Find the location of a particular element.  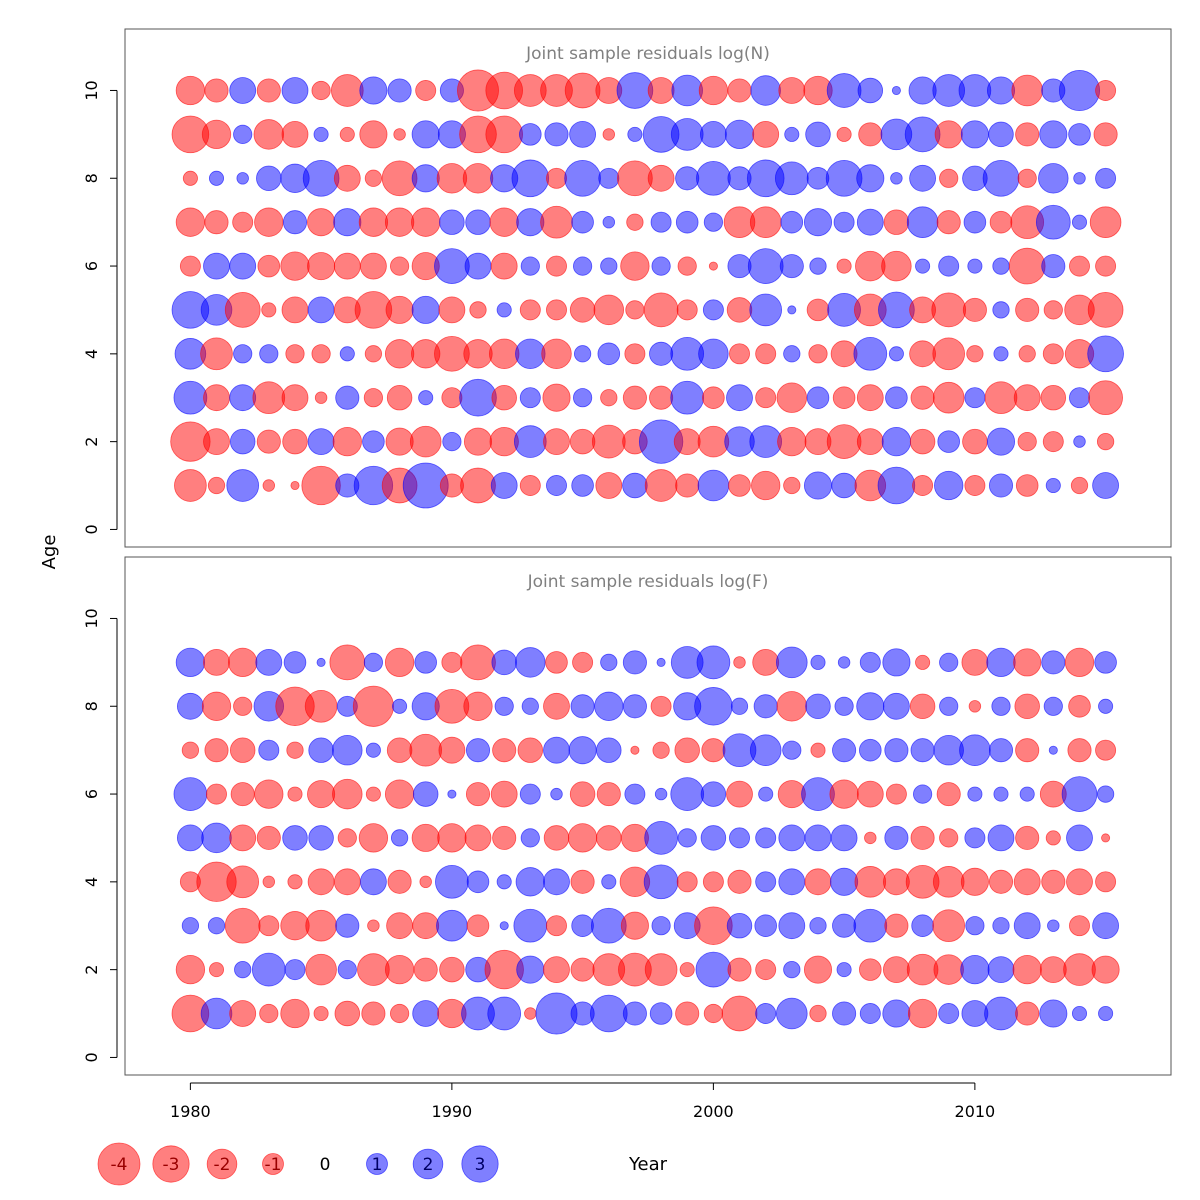

bottom-y-axis: 0 2 4 6 8 10 is located at coordinates (100, 835).